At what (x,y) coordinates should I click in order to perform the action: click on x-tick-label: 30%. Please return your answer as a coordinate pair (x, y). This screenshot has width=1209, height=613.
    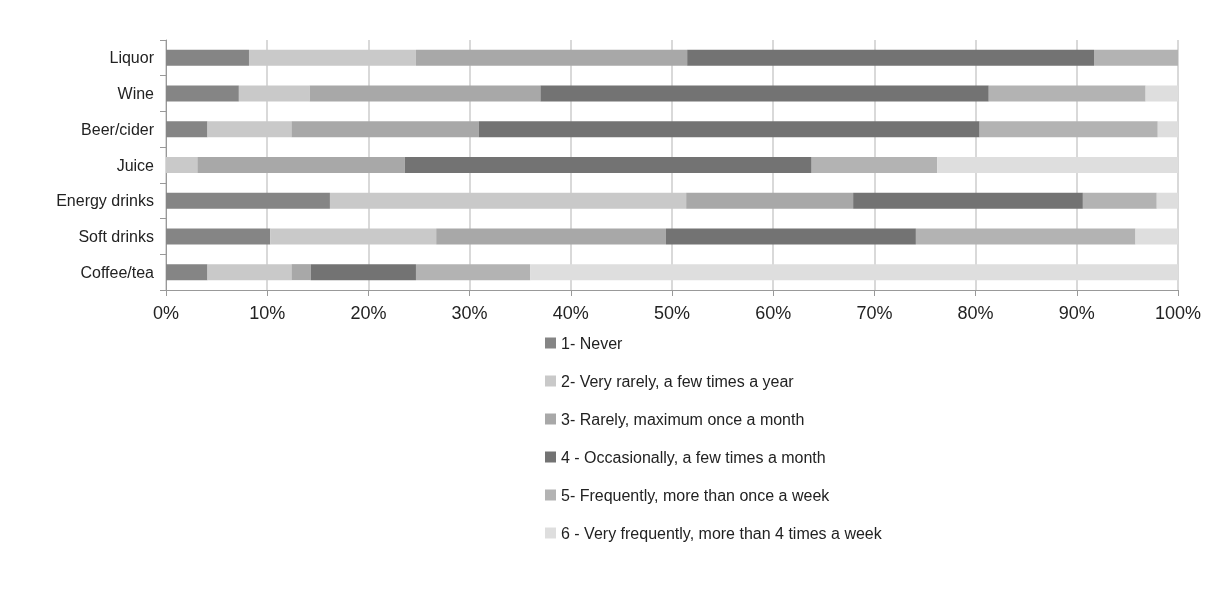
    Looking at the image, I should click on (469, 313).